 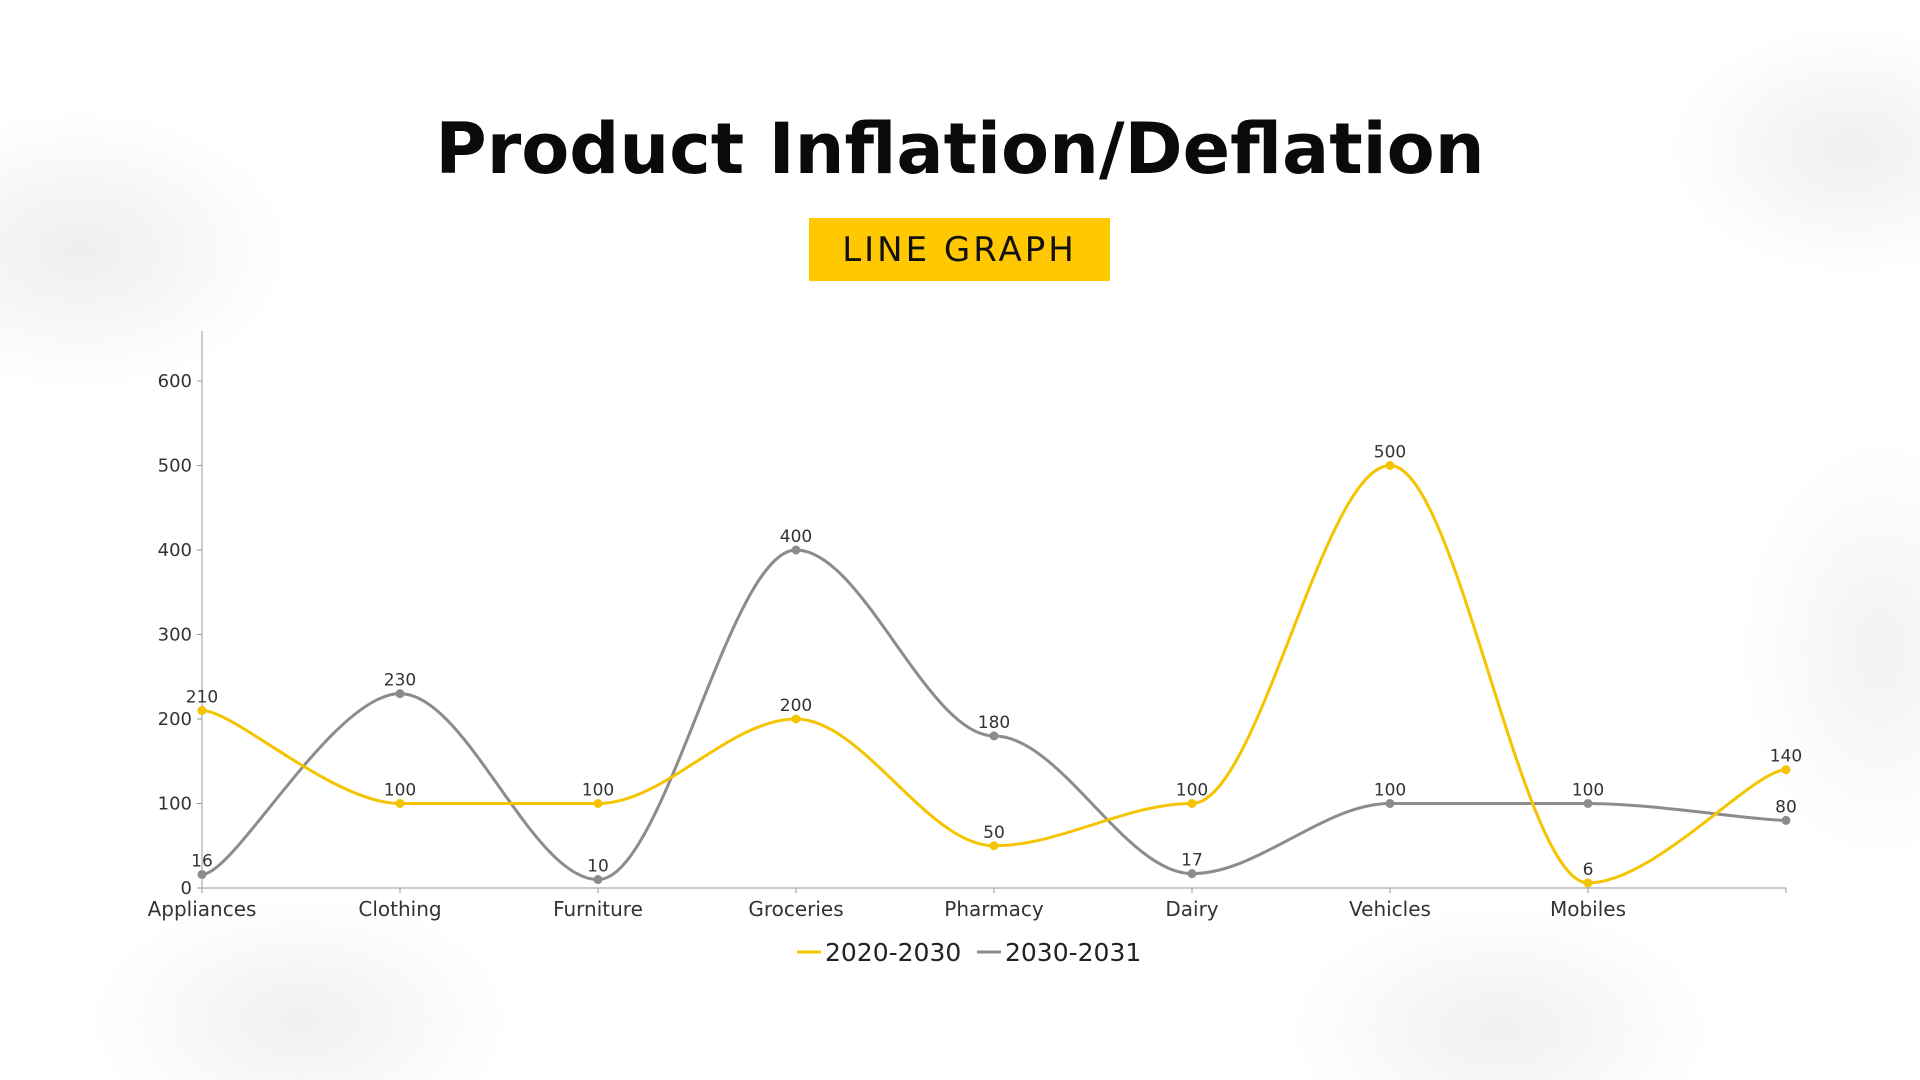 What do you see at coordinates (893, 952) in the screenshot?
I see `legend-label: 2020-2030` at bounding box center [893, 952].